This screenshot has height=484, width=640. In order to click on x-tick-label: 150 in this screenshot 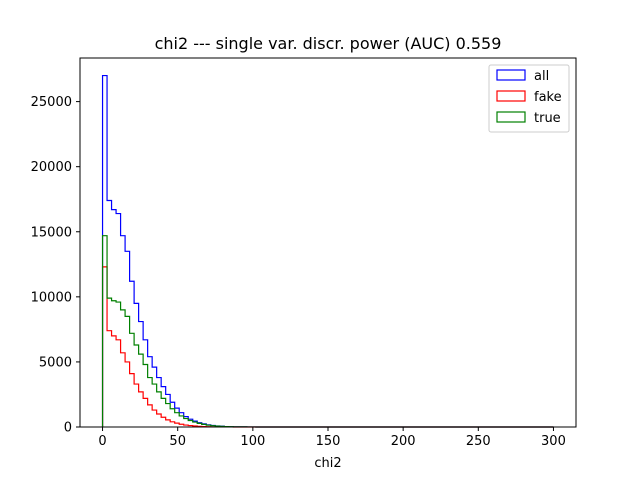, I will do `click(328, 441)`.